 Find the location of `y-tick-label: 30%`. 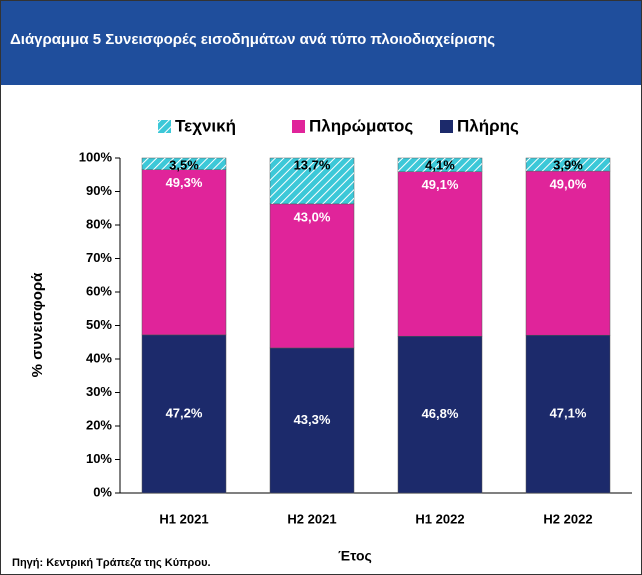

y-tick-label: 30% is located at coordinates (99, 391).